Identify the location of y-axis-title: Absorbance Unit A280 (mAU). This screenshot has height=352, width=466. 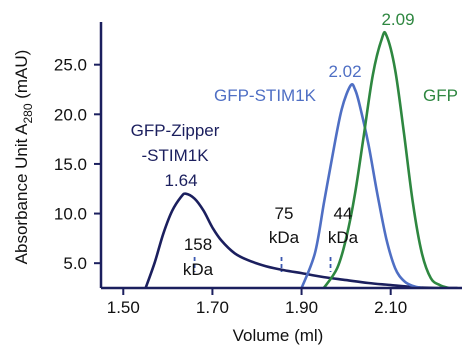
(23, 157).